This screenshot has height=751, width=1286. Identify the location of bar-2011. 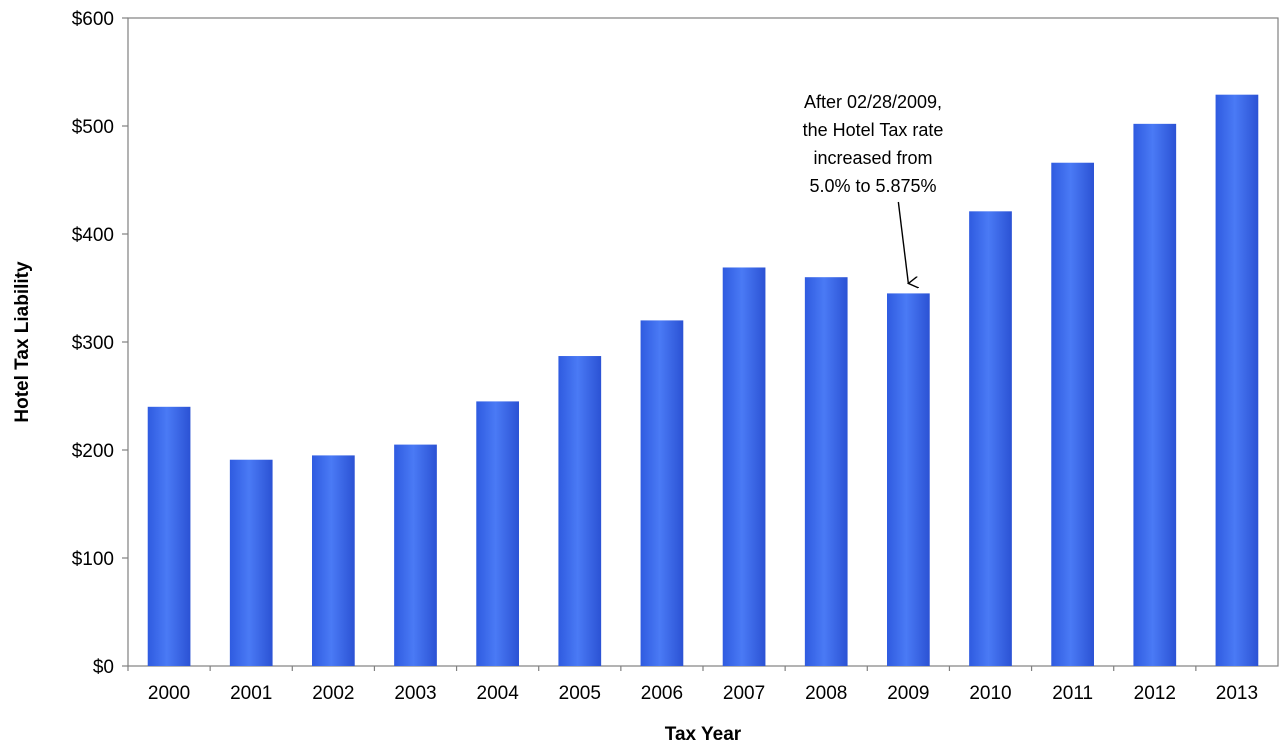
(1072, 414).